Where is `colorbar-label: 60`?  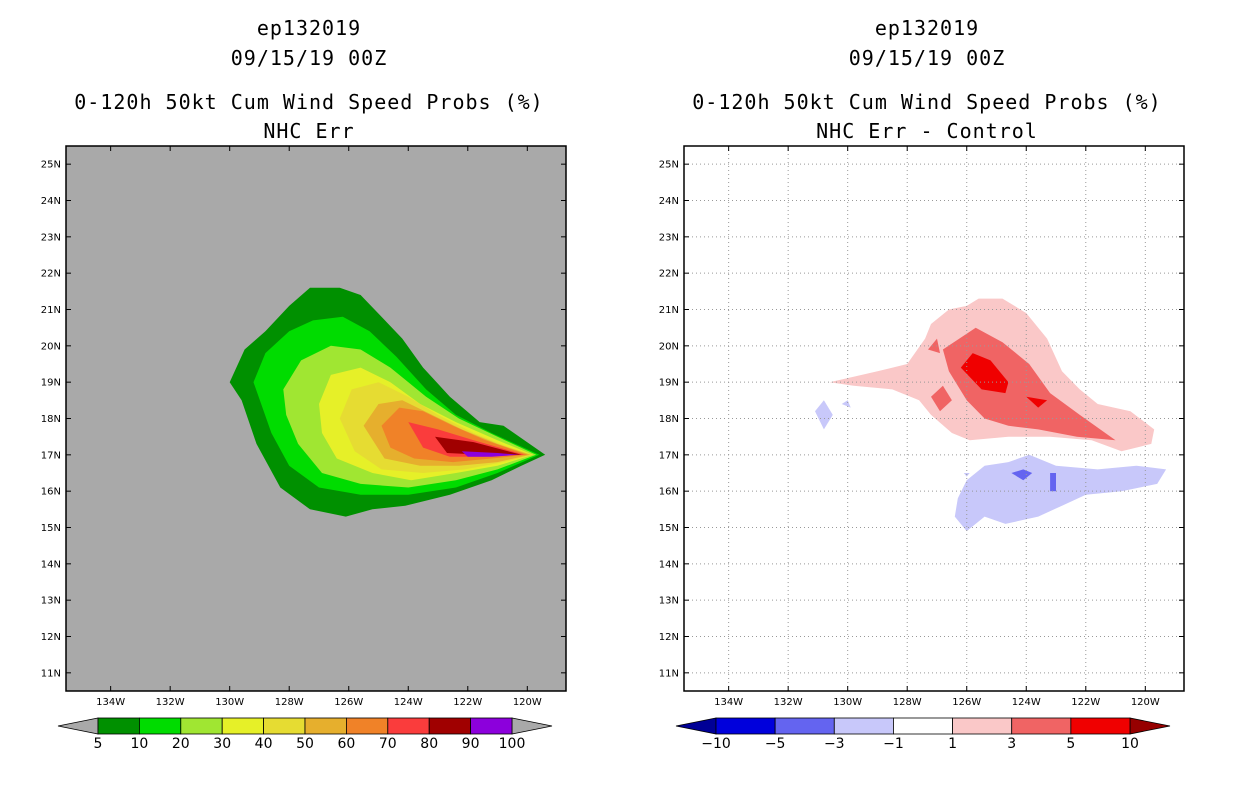 colorbar-label: 60 is located at coordinates (346, 744).